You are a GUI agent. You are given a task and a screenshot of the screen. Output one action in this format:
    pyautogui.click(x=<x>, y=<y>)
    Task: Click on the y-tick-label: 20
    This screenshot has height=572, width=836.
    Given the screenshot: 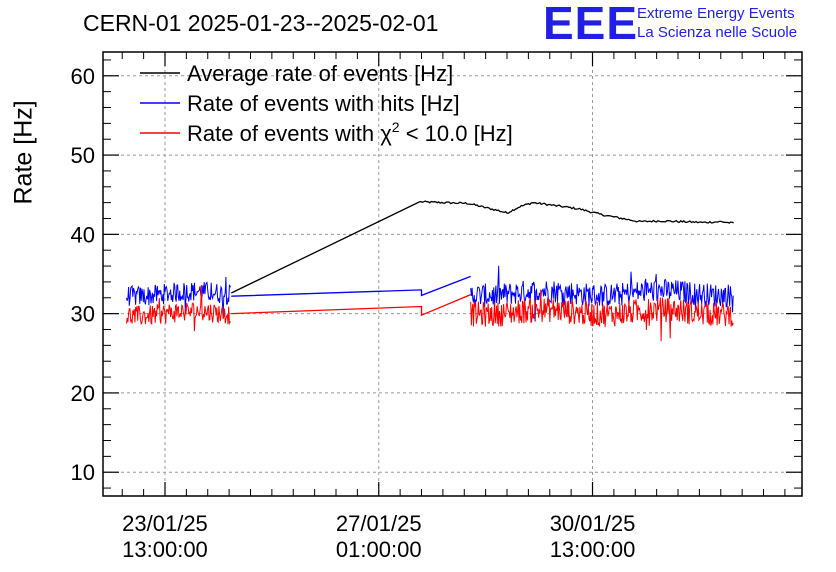 What is the action you would take?
    pyautogui.click(x=83, y=393)
    